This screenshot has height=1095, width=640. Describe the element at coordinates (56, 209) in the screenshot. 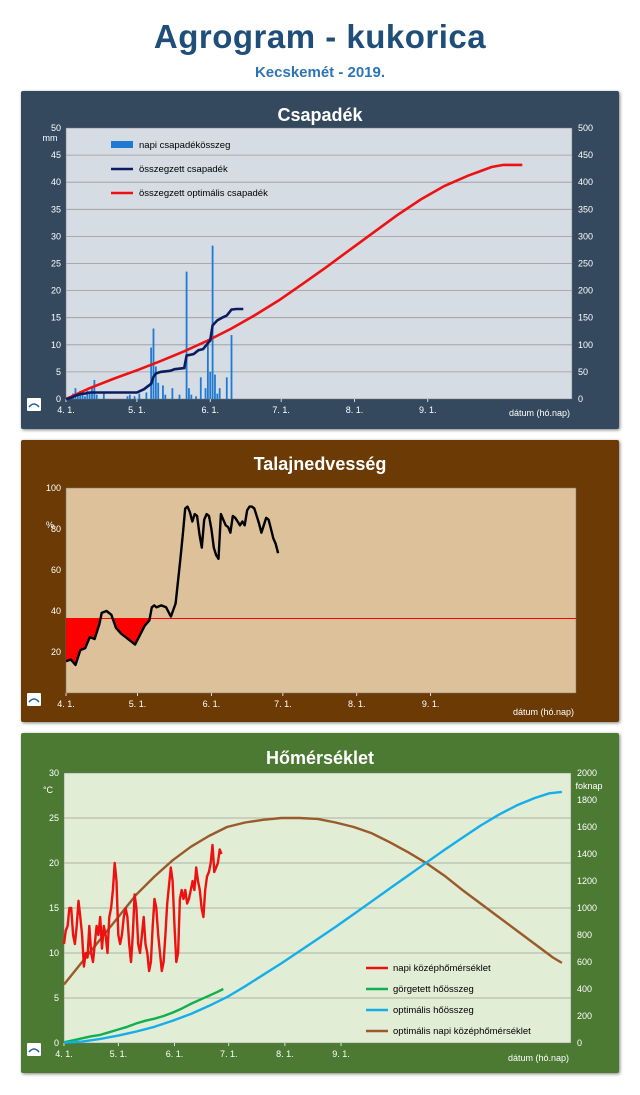

I see `y-tick-label: 35` at that location.